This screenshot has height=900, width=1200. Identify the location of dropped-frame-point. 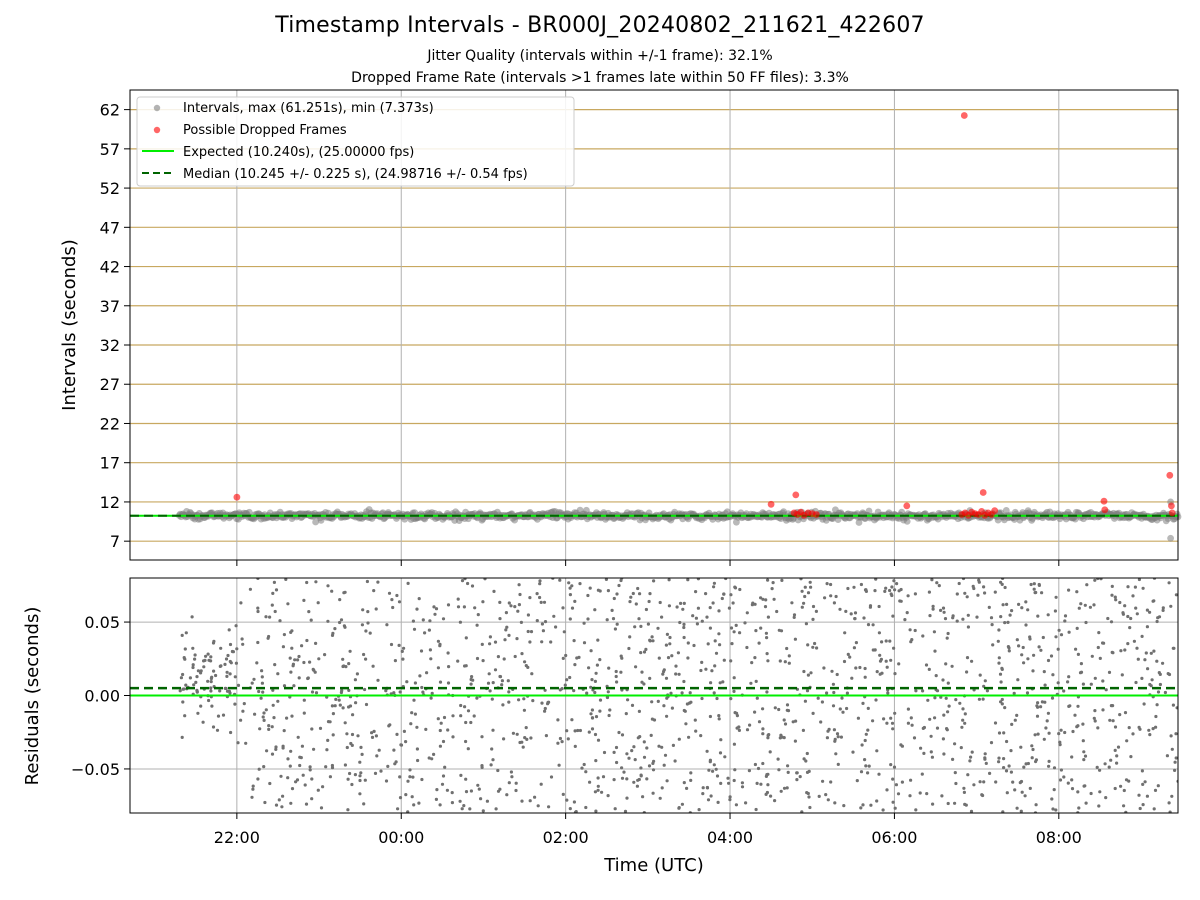
(816, 514).